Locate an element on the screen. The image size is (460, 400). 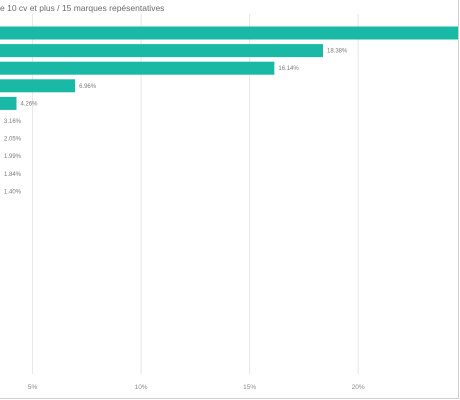
x-tick-label: 20% is located at coordinates (358, 387).